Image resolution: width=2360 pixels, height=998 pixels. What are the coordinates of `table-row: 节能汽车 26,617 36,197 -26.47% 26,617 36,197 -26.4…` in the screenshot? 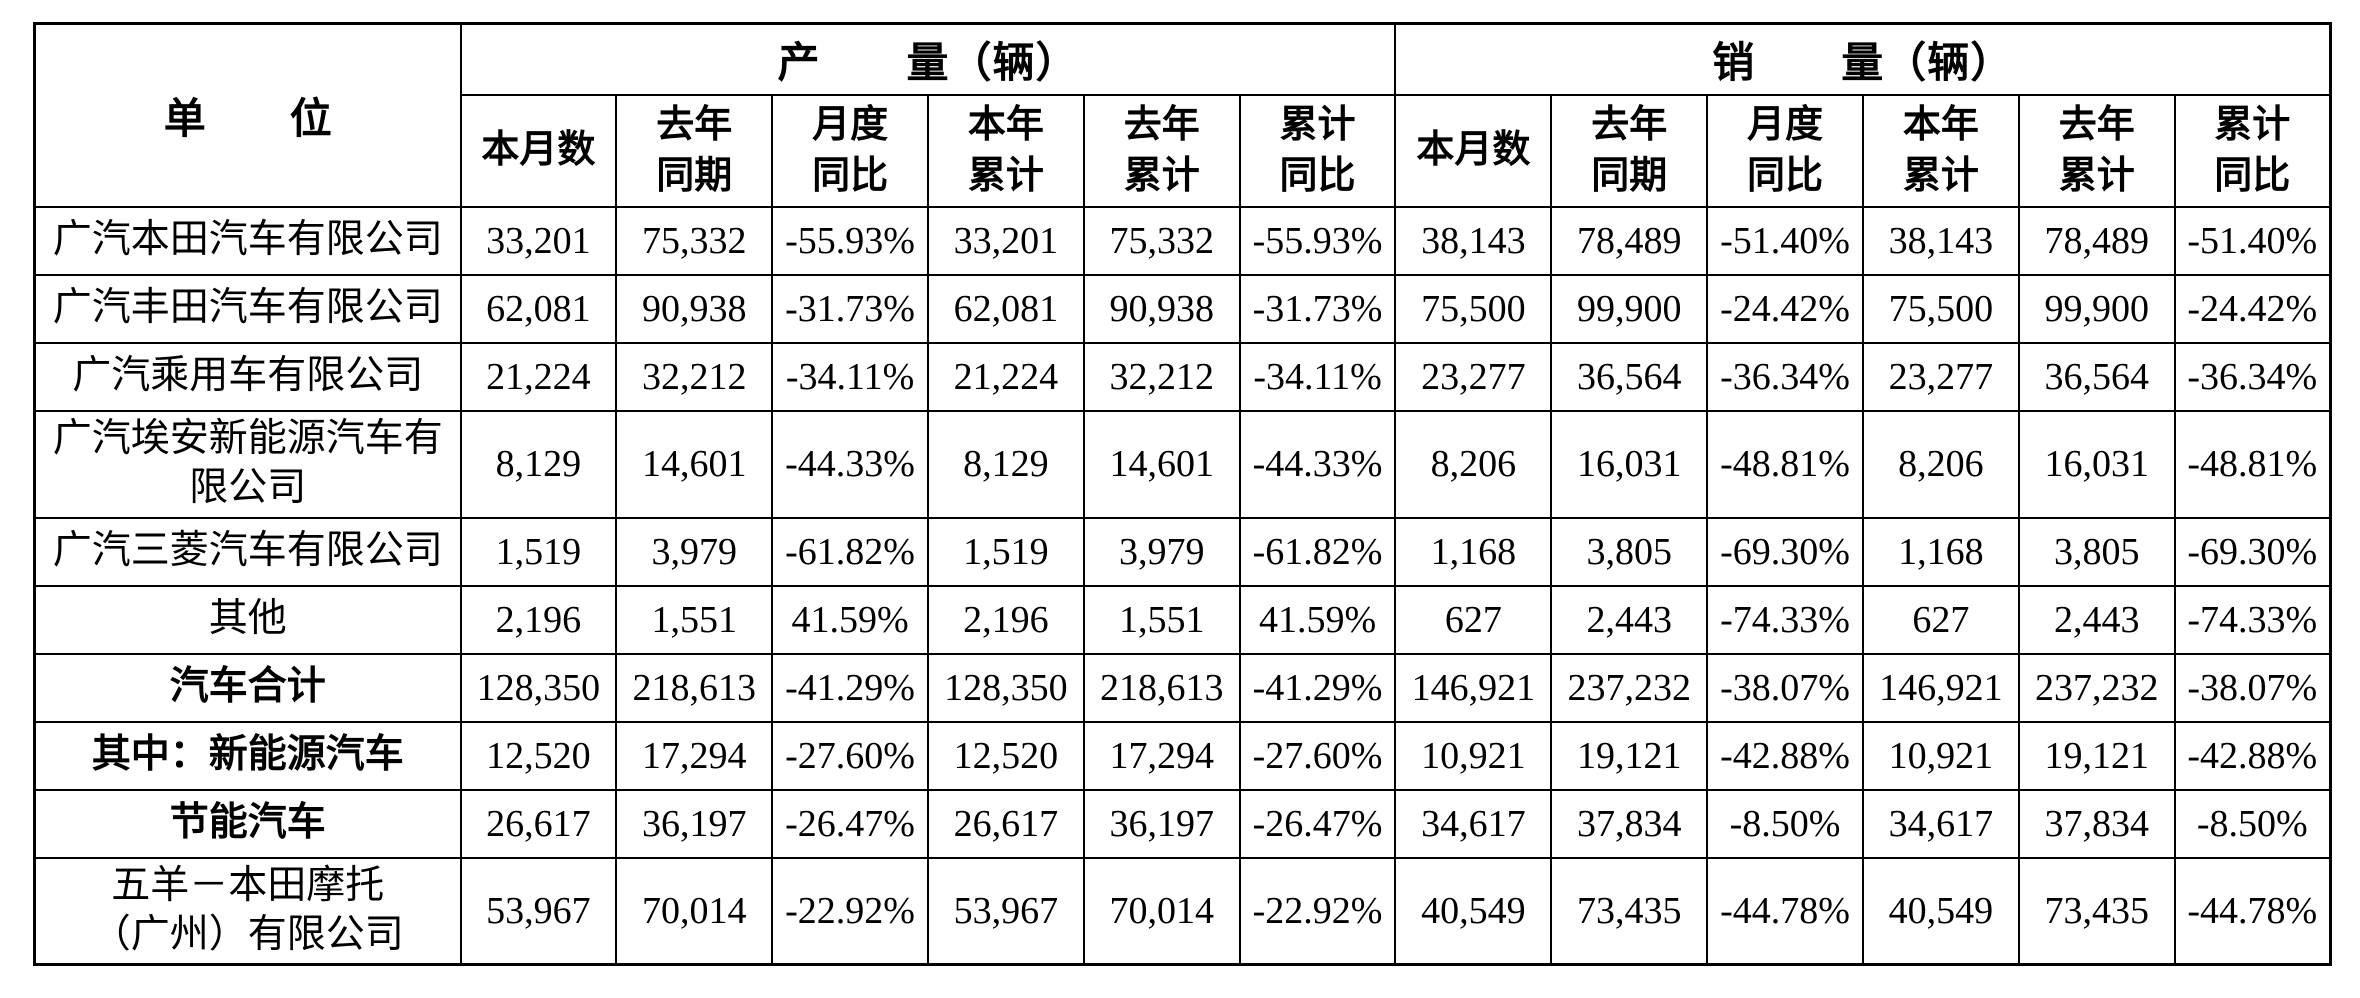 It's located at (1182, 823).